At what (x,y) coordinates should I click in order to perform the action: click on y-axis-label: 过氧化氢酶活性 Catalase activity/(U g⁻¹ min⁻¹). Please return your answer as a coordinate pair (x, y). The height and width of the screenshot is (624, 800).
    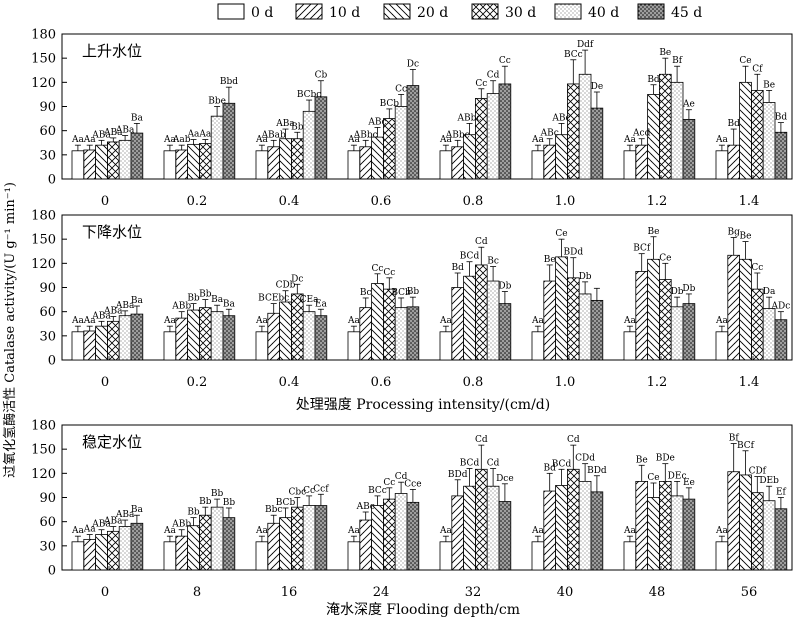
    Looking at the image, I should click on (10, 330).